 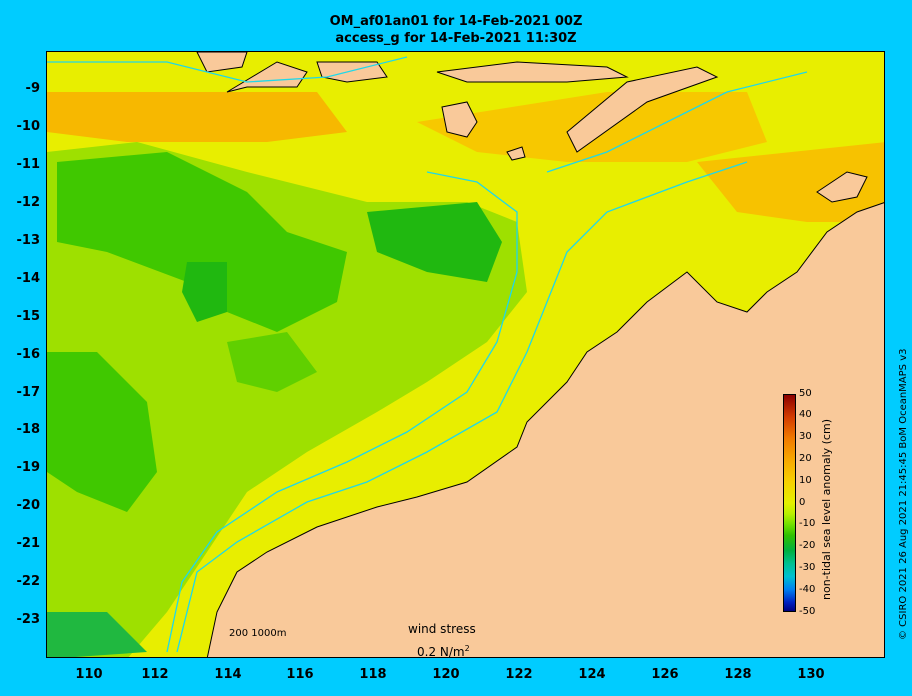 What do you see at coordinates (28, 316) in the screenshot?
I see `y-tick-label: -15` at bounding box center [28, 316].